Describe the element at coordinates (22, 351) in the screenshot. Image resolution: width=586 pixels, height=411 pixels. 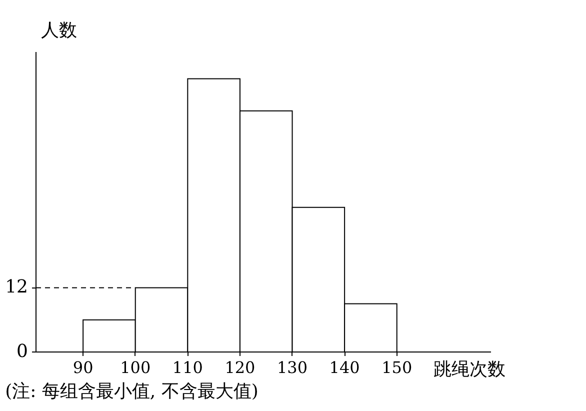
I see `y-tick-label: 0` at that location.